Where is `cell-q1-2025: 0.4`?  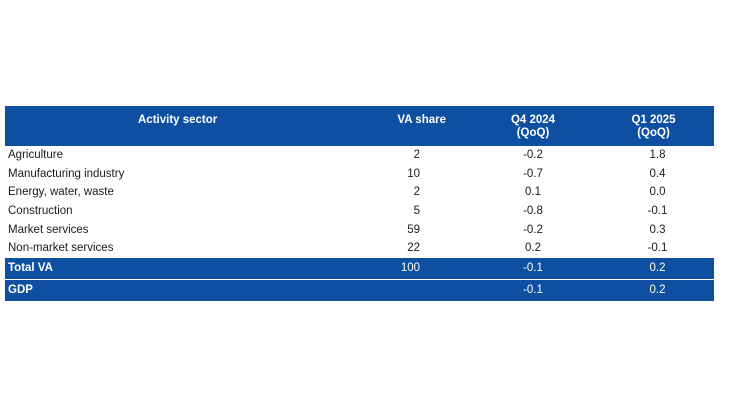
cell-q1-2025: 0.4 is located at coordinates (657, 173).